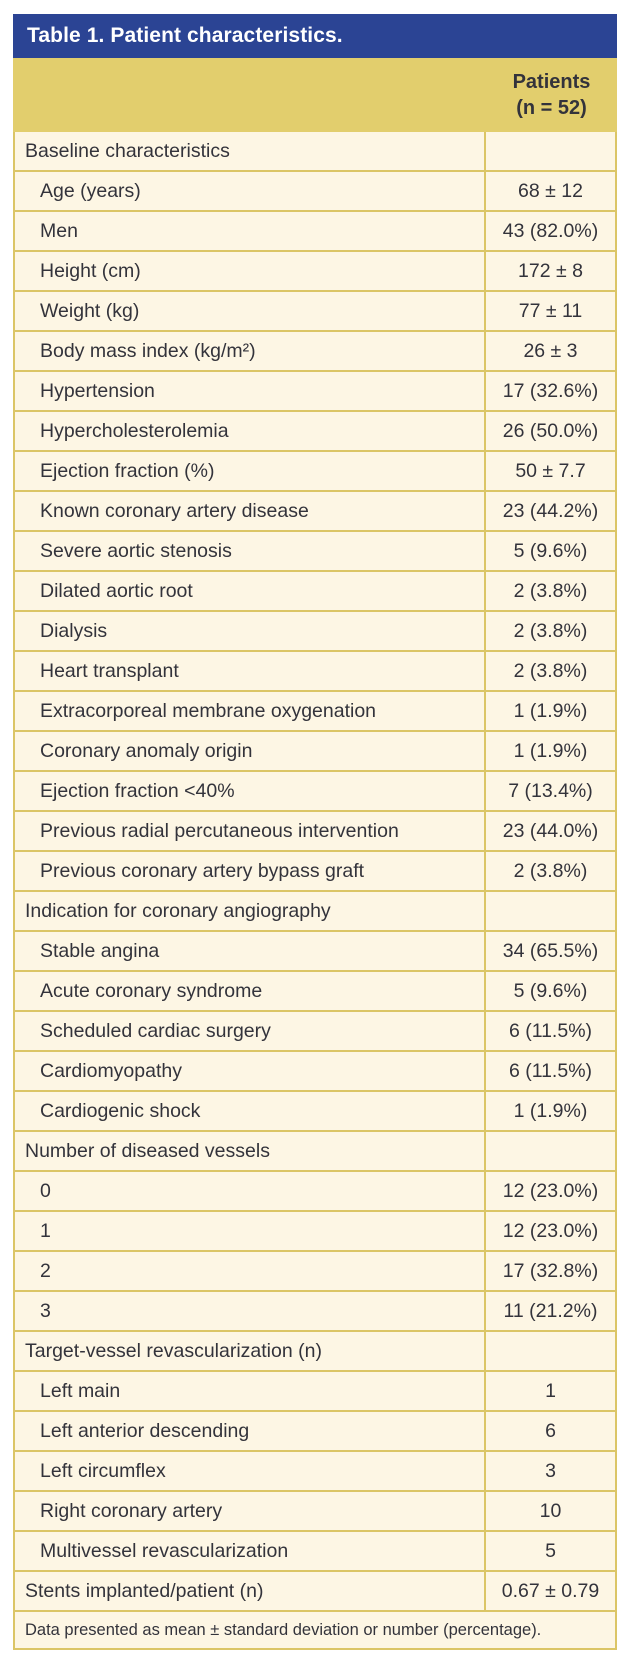 This screenshot has width=630, height=1660. I want to click on row-label: Ejection fraction (%), so click(127, 470).